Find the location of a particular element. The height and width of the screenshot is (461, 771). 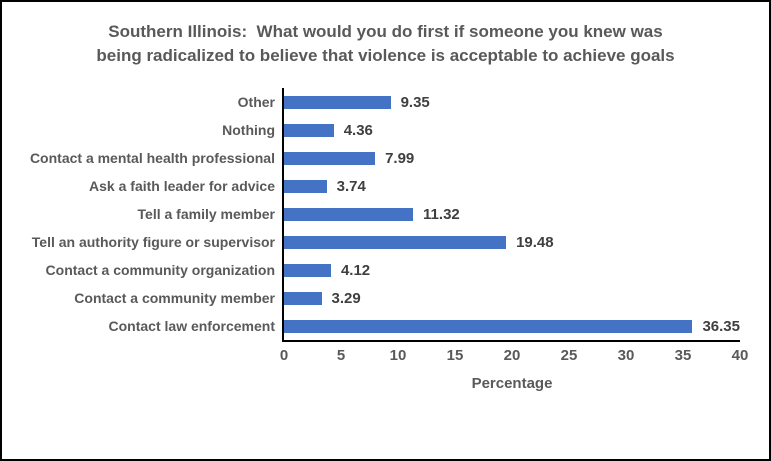

category-label: Tell a family member is located at coordinates (206, 214).